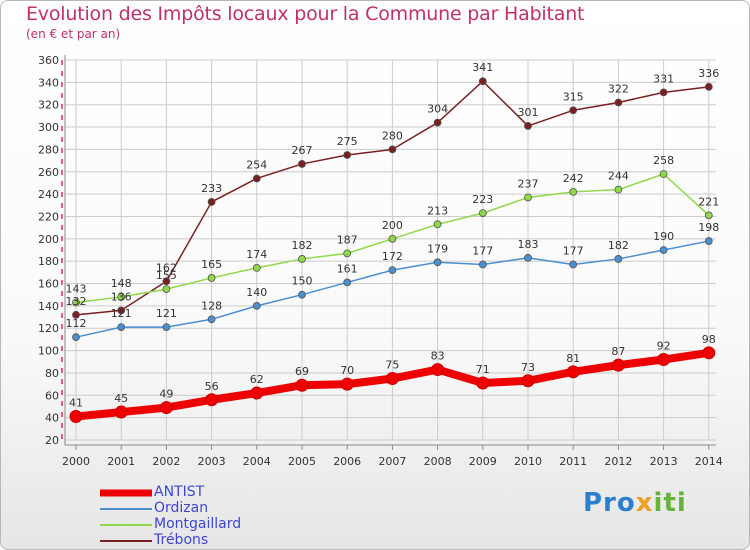  I want to click on data-label: 136, so click(121, 296).